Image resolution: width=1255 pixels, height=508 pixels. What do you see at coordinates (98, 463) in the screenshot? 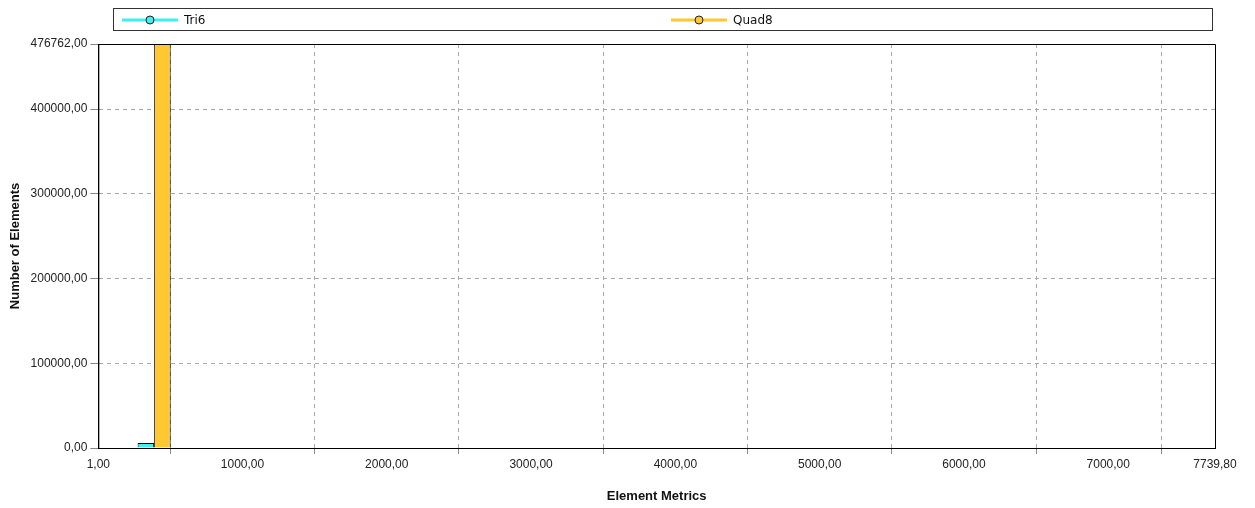
I see `x-tick-label: 1,00` at bounding box center [98, 463].